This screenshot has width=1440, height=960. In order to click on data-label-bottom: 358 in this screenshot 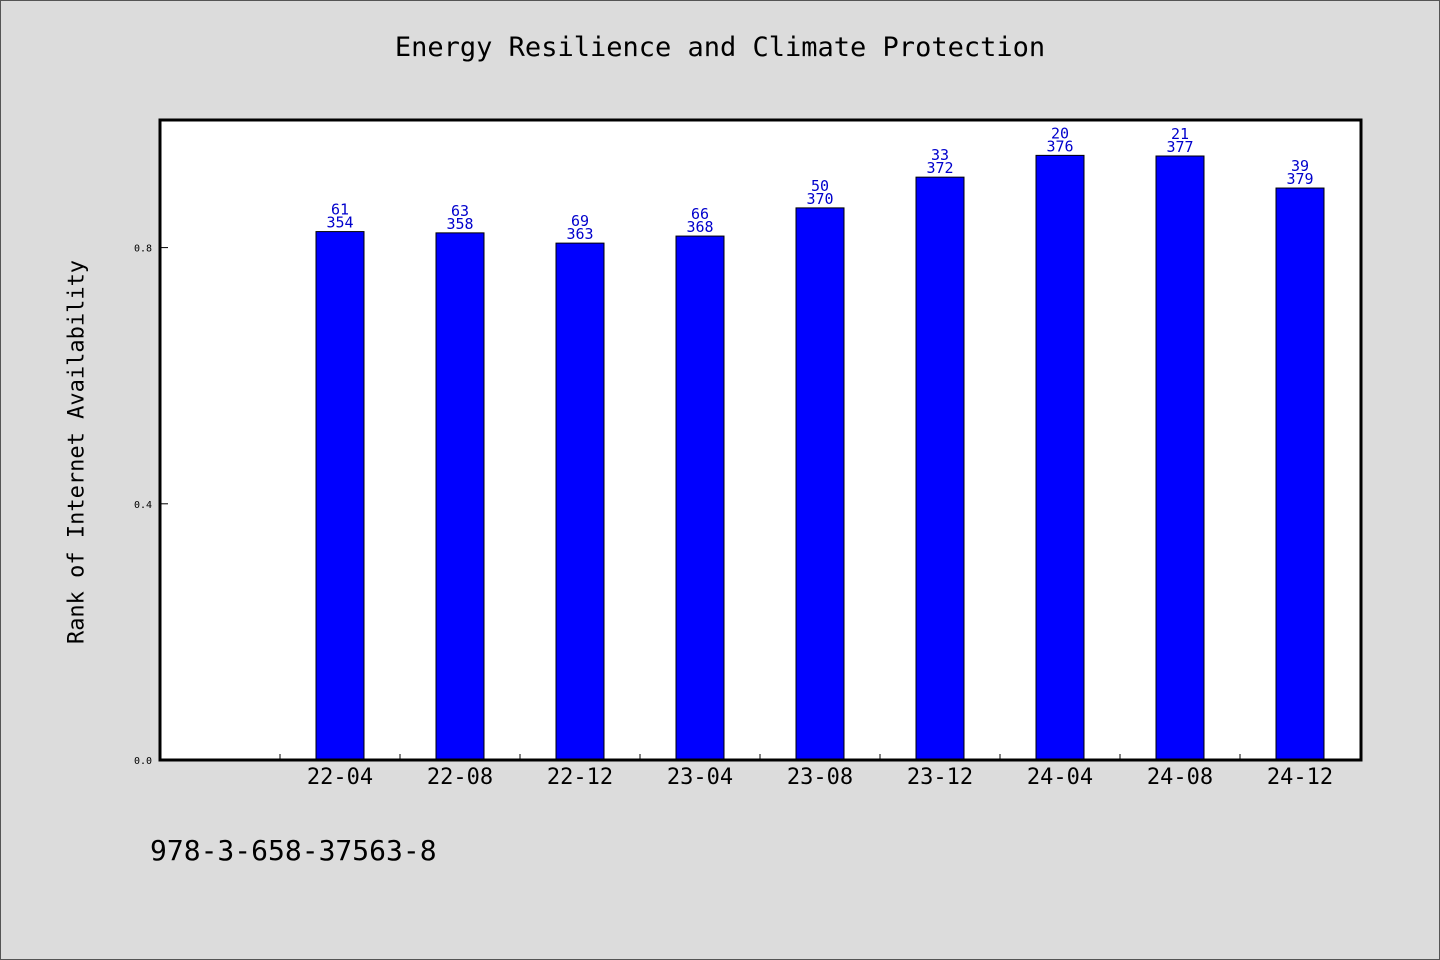, I will do `click(459, 224)`.